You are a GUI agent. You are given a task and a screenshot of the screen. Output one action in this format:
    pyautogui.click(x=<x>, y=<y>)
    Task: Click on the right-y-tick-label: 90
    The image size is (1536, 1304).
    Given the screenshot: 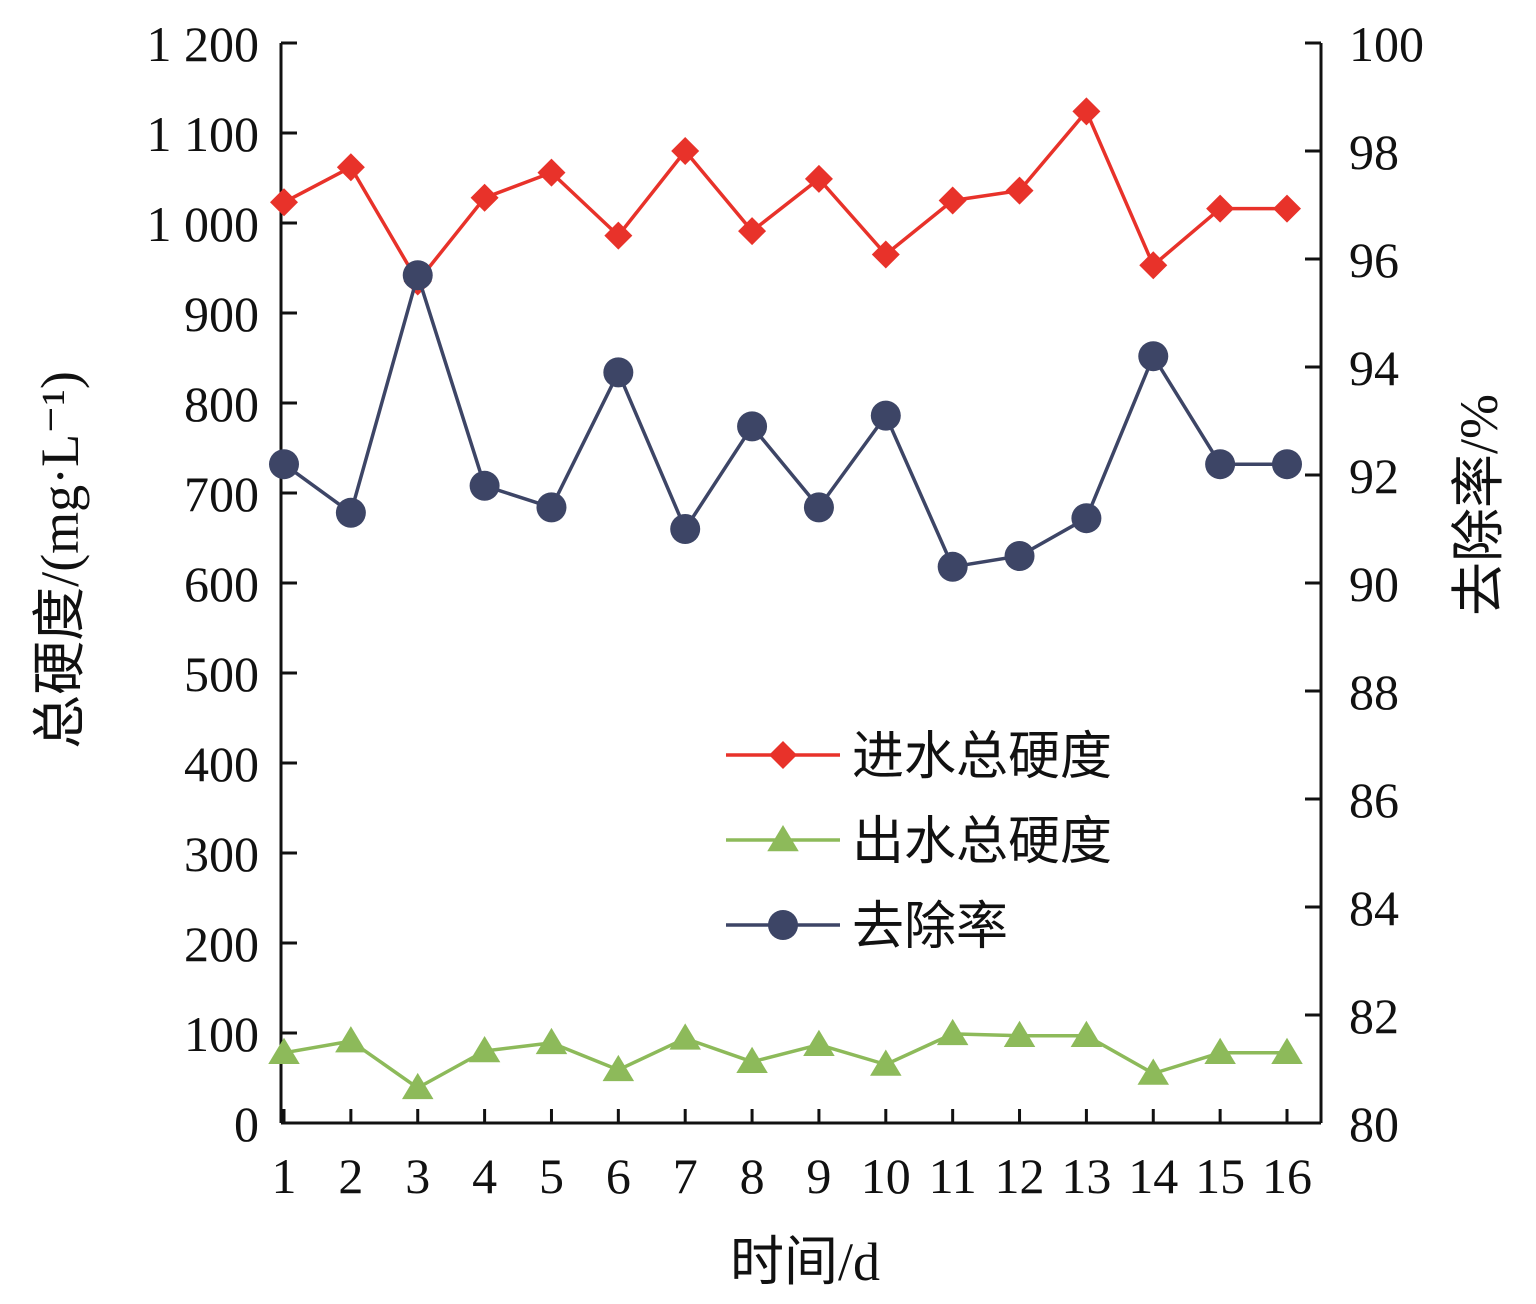 What is the action you would take?
    pyautogui.click(x=1374, y=584)
    